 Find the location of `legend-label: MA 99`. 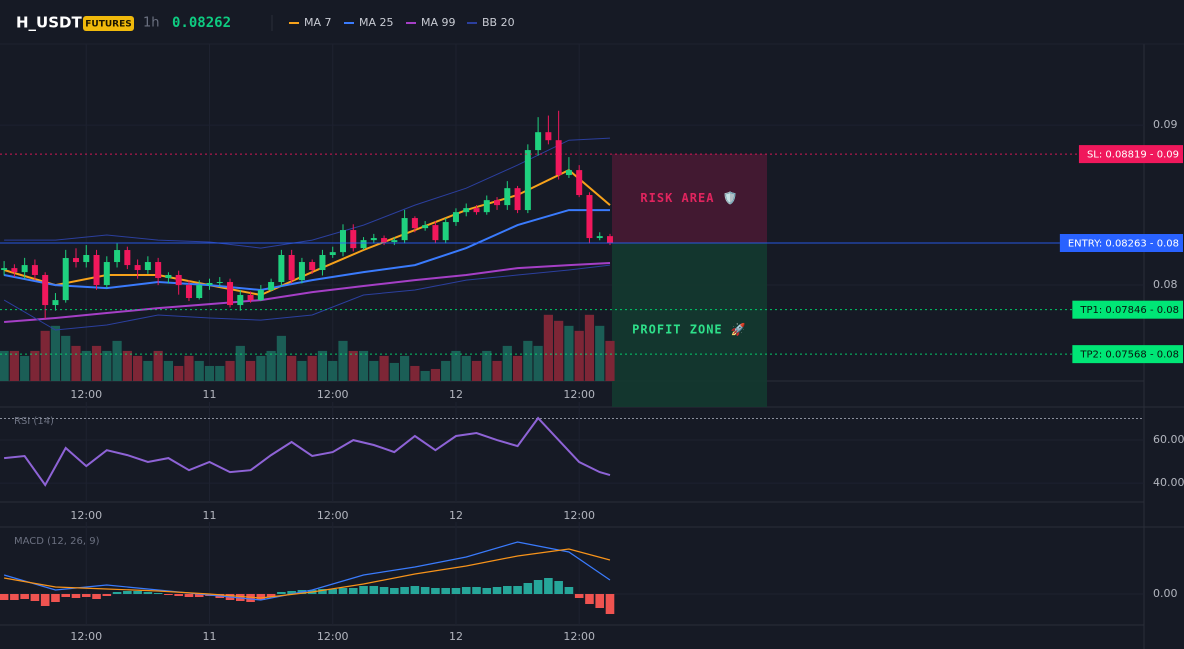

legend-label: MA 99 is located at coordinates (438, 22).